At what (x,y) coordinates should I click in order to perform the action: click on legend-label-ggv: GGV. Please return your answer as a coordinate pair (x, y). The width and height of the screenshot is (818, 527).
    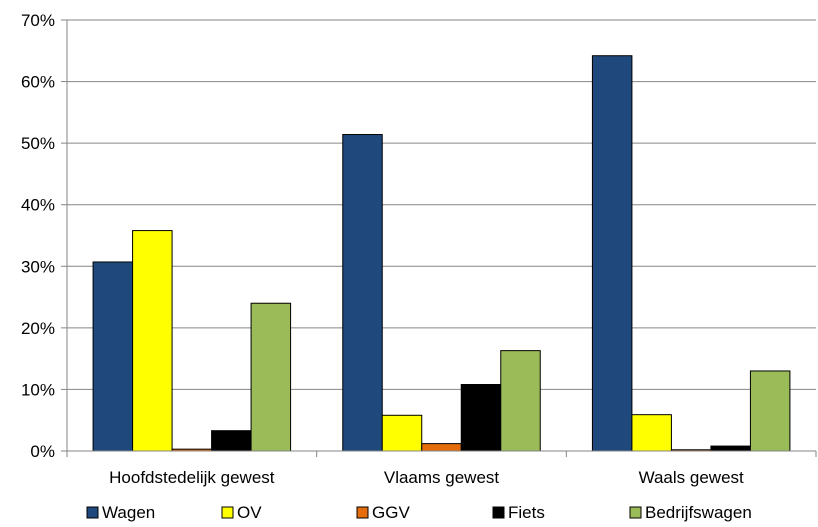
    Looking at the image, I should click on (391, 512).